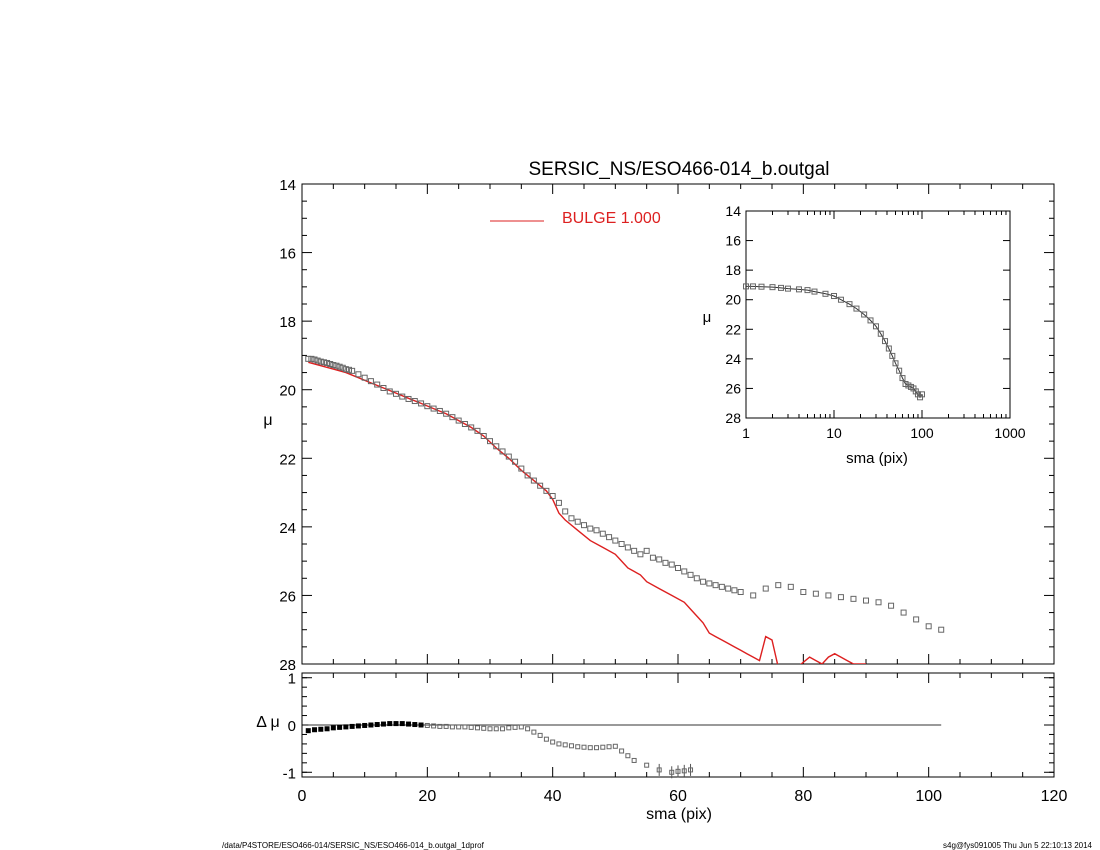 The height and width of the screenshot is (850, 1100). What do you see at coordinates (292, 679) in the screenshot?
I see `residual-y-tick-label: 1` at bounding box center [292, 679].